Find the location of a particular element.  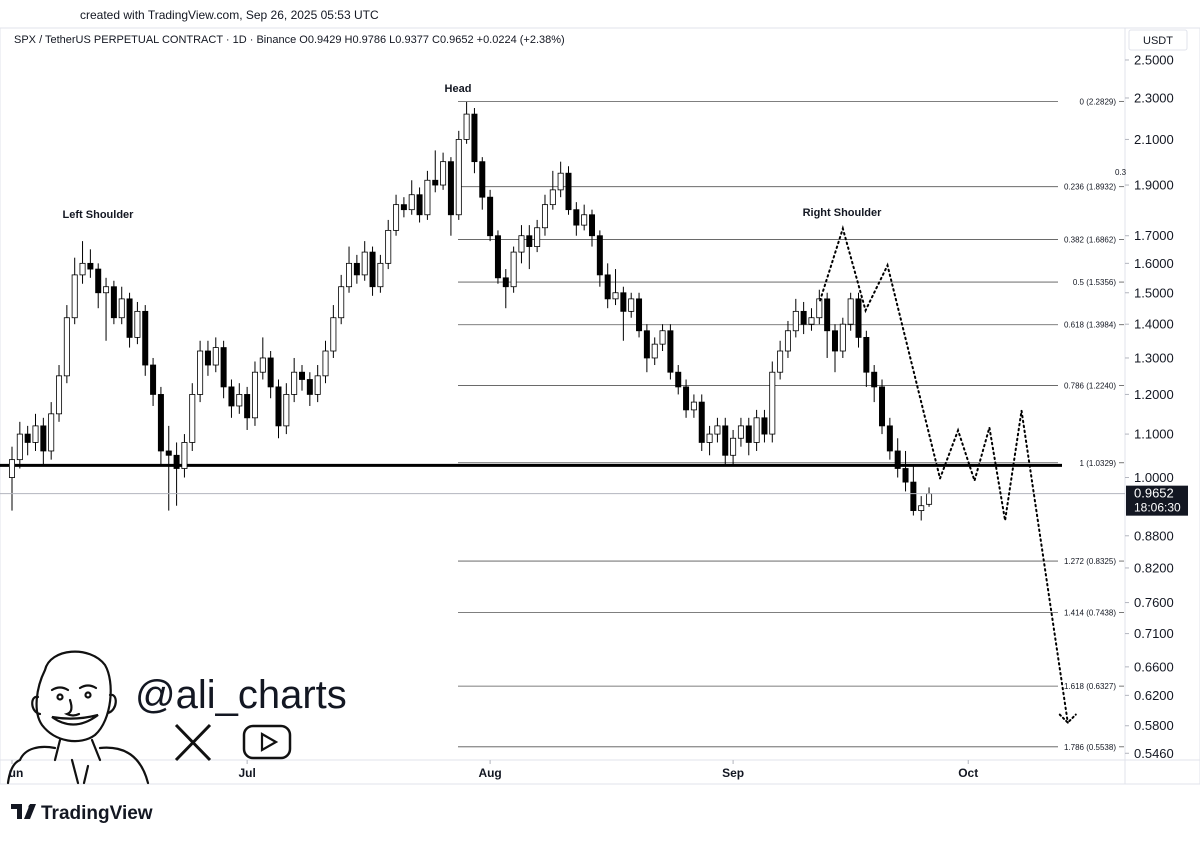

annotation: Left Shoulder is located at coordinates (99, 215).